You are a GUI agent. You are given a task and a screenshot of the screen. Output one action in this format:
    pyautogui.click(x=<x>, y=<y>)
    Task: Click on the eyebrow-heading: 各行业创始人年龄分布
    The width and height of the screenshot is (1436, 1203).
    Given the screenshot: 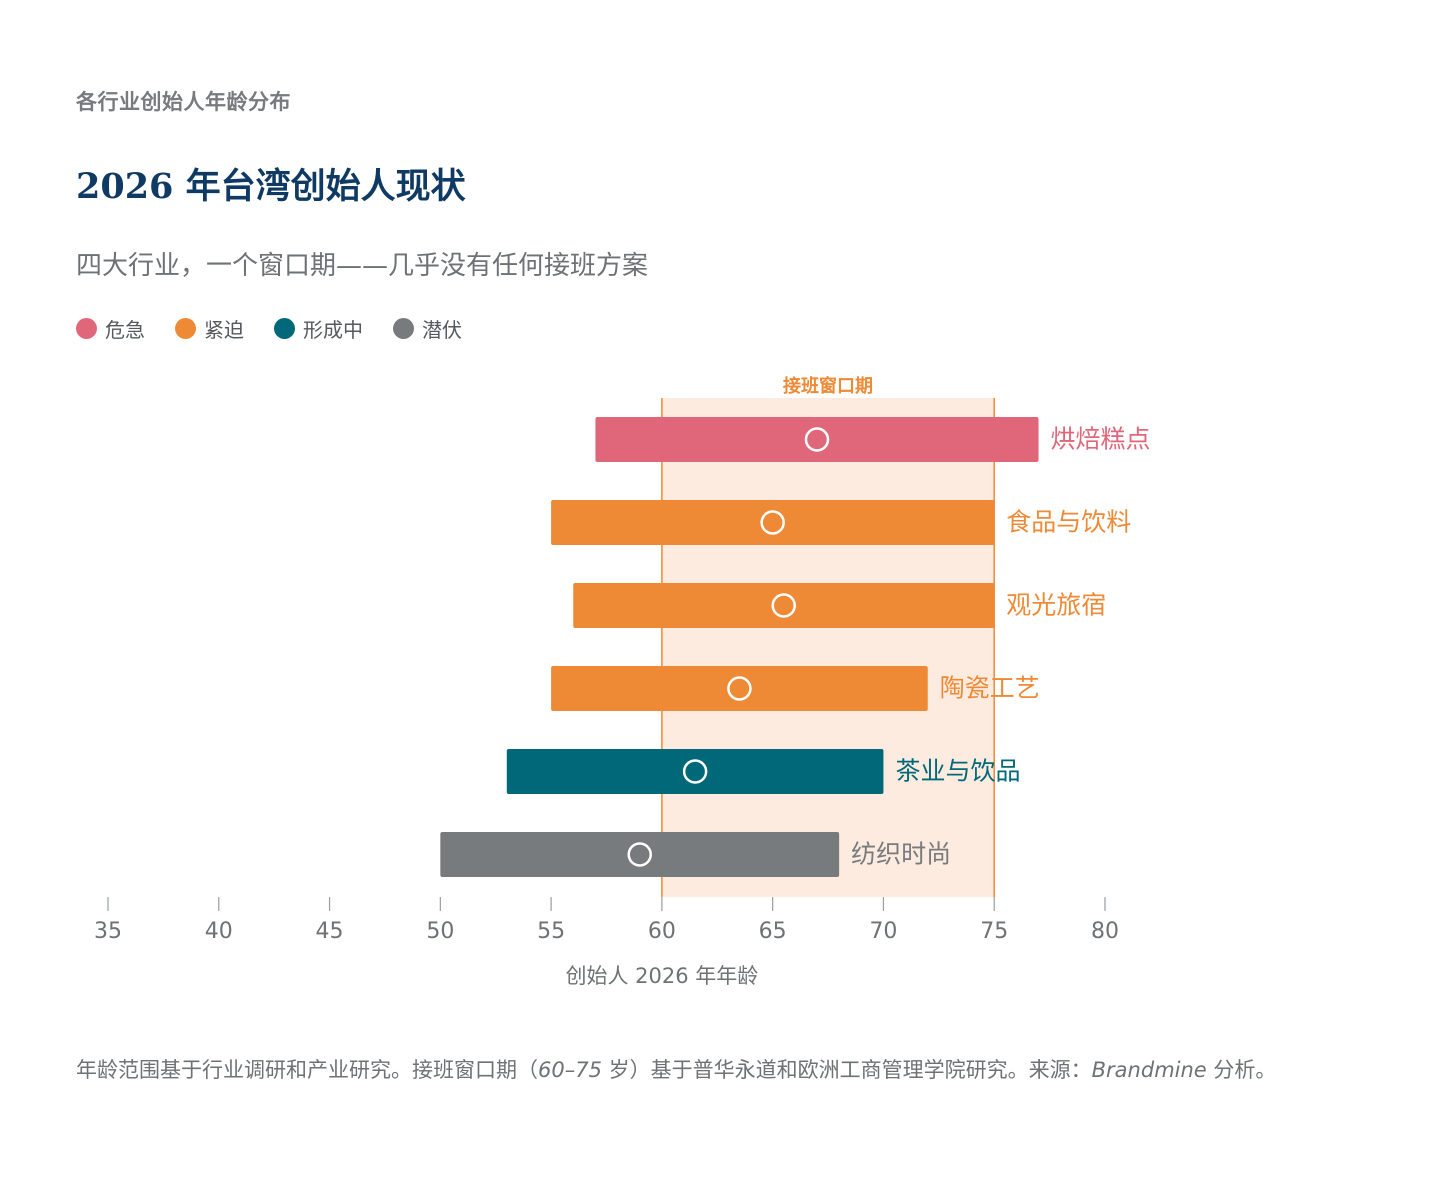 What is the action you would take?
    pyautogui.click(x=183, y=102)
    